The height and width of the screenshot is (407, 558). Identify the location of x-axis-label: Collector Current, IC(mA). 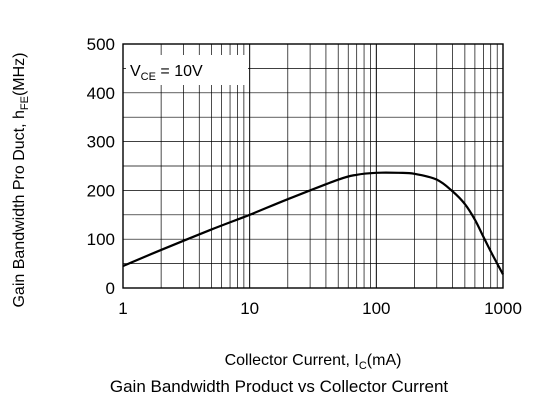
(313, 362).